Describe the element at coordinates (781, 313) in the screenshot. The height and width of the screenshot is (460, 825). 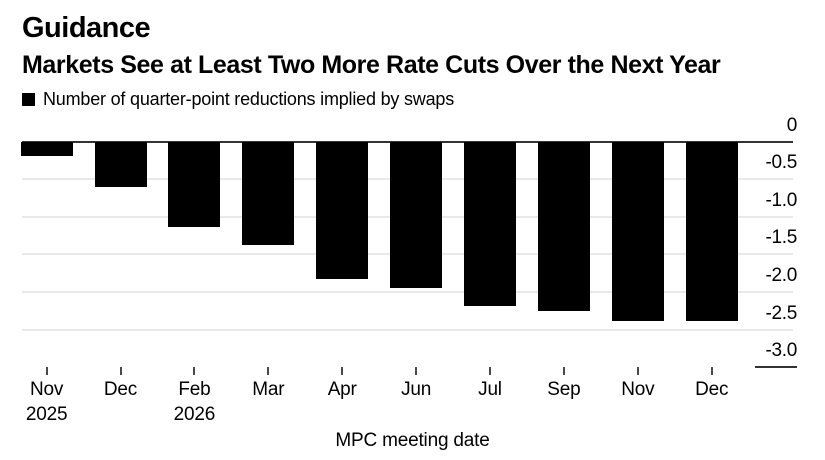
I see `y-tick-label: -2.5` at that location.